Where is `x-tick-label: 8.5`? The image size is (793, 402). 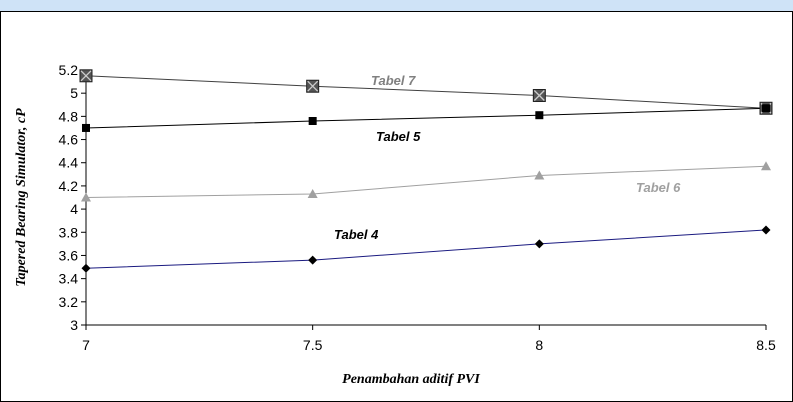 x-tick-label: 8.5 is located at coordinates (766, 345).